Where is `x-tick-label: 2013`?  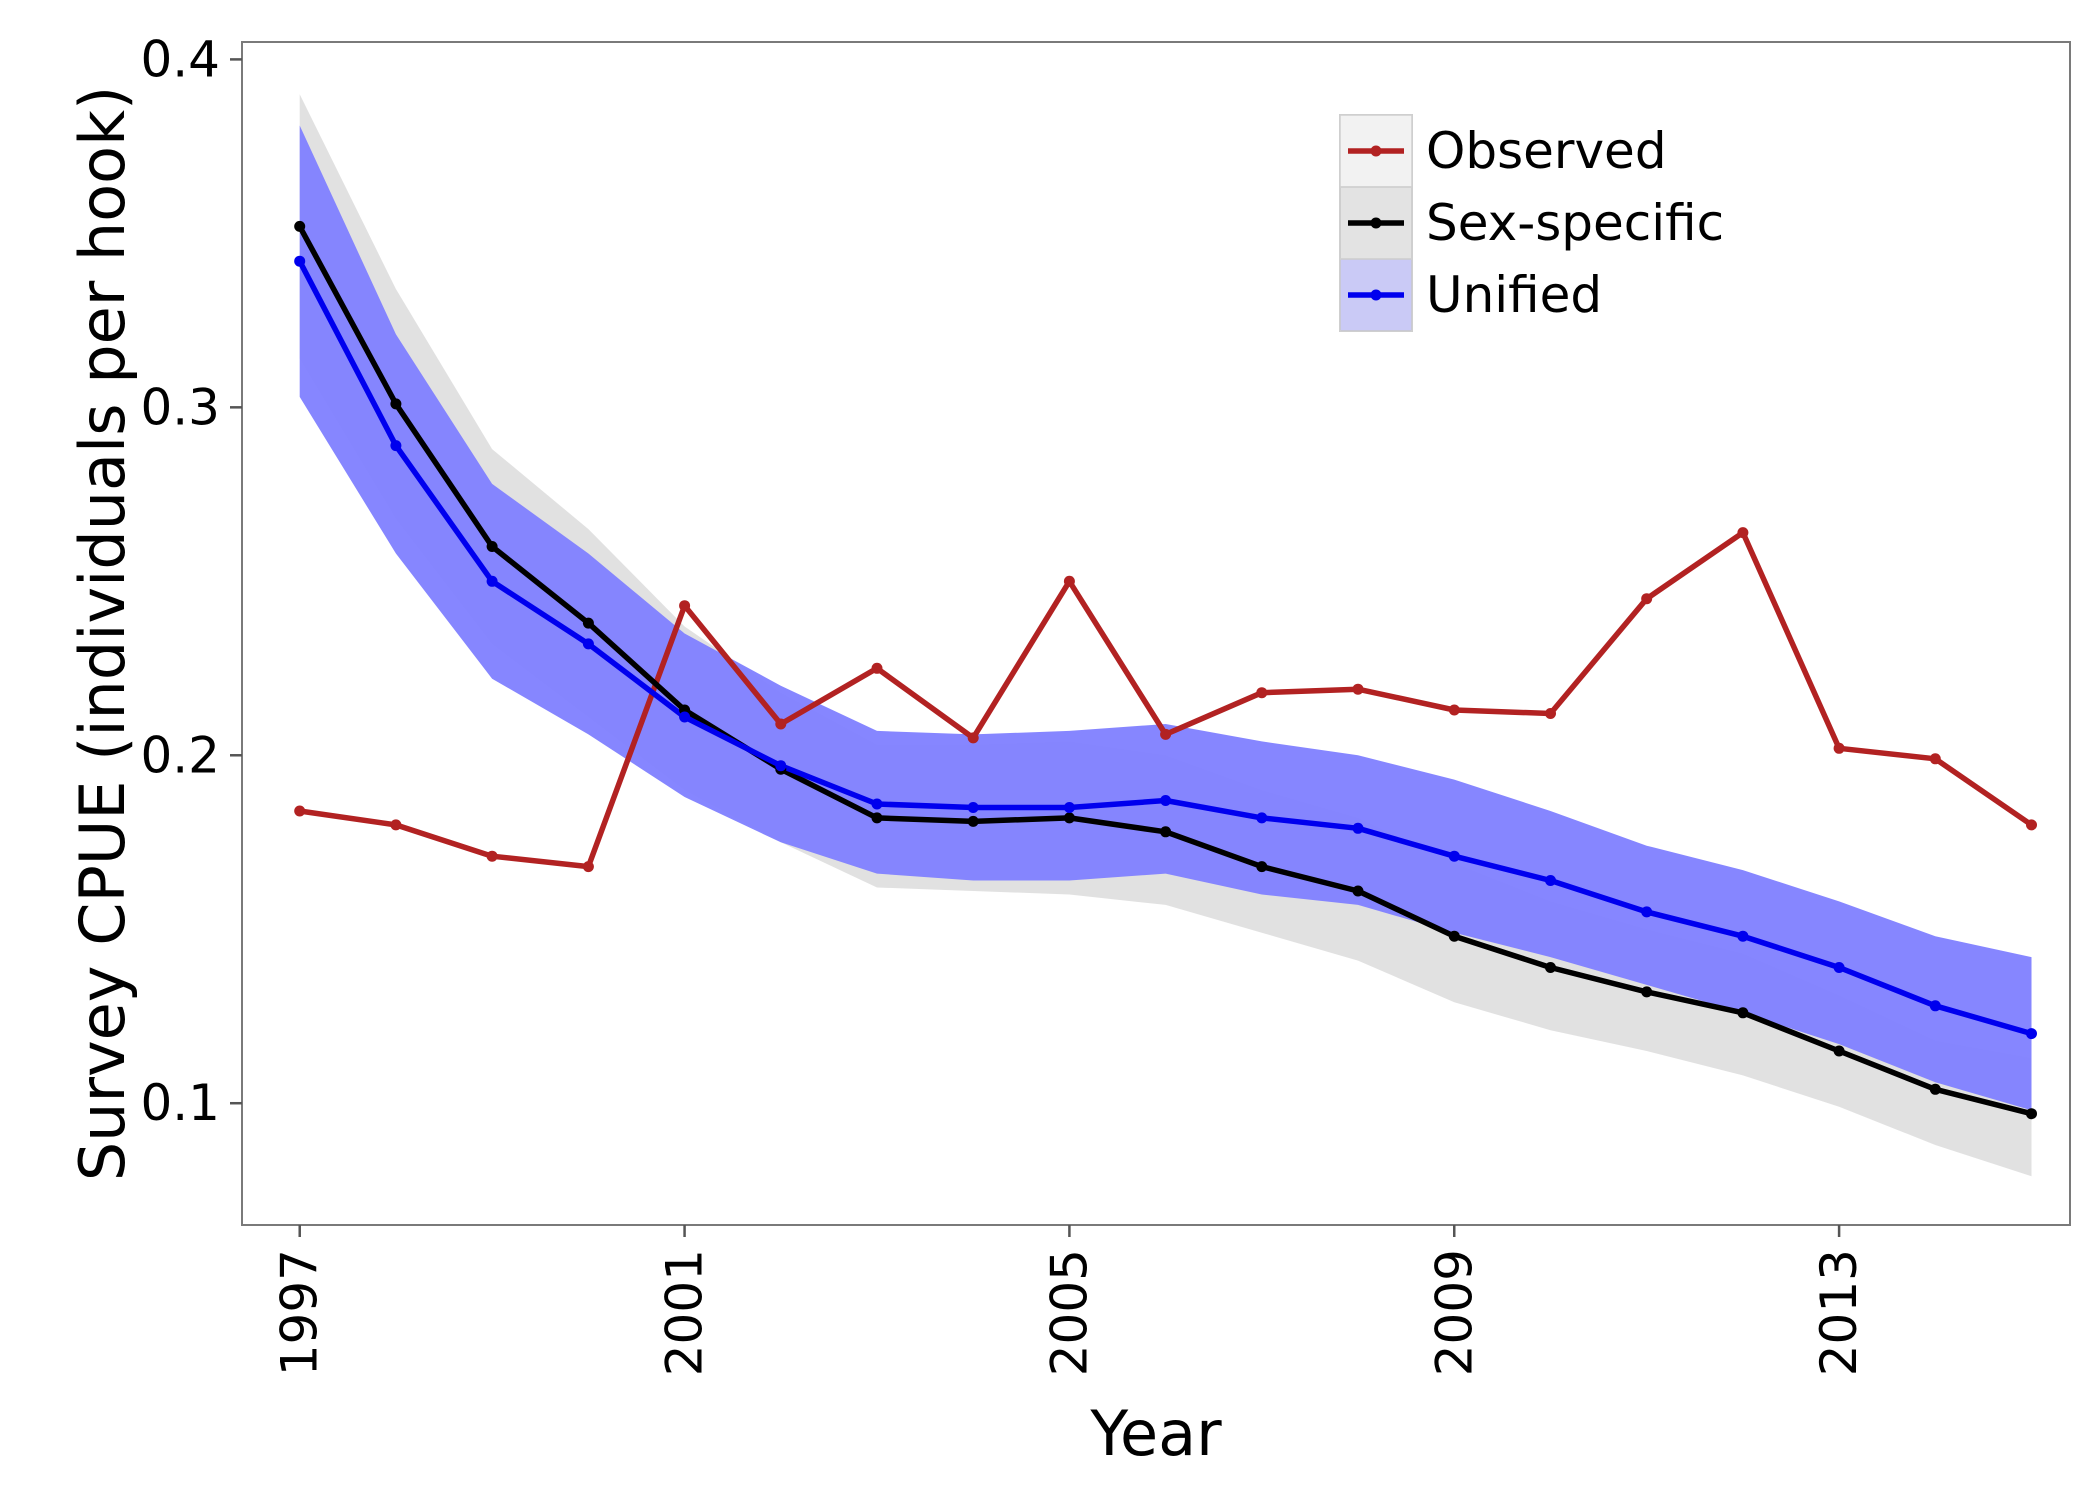
x-tick-label: 2013 is located at coordinates (1839, 1312).